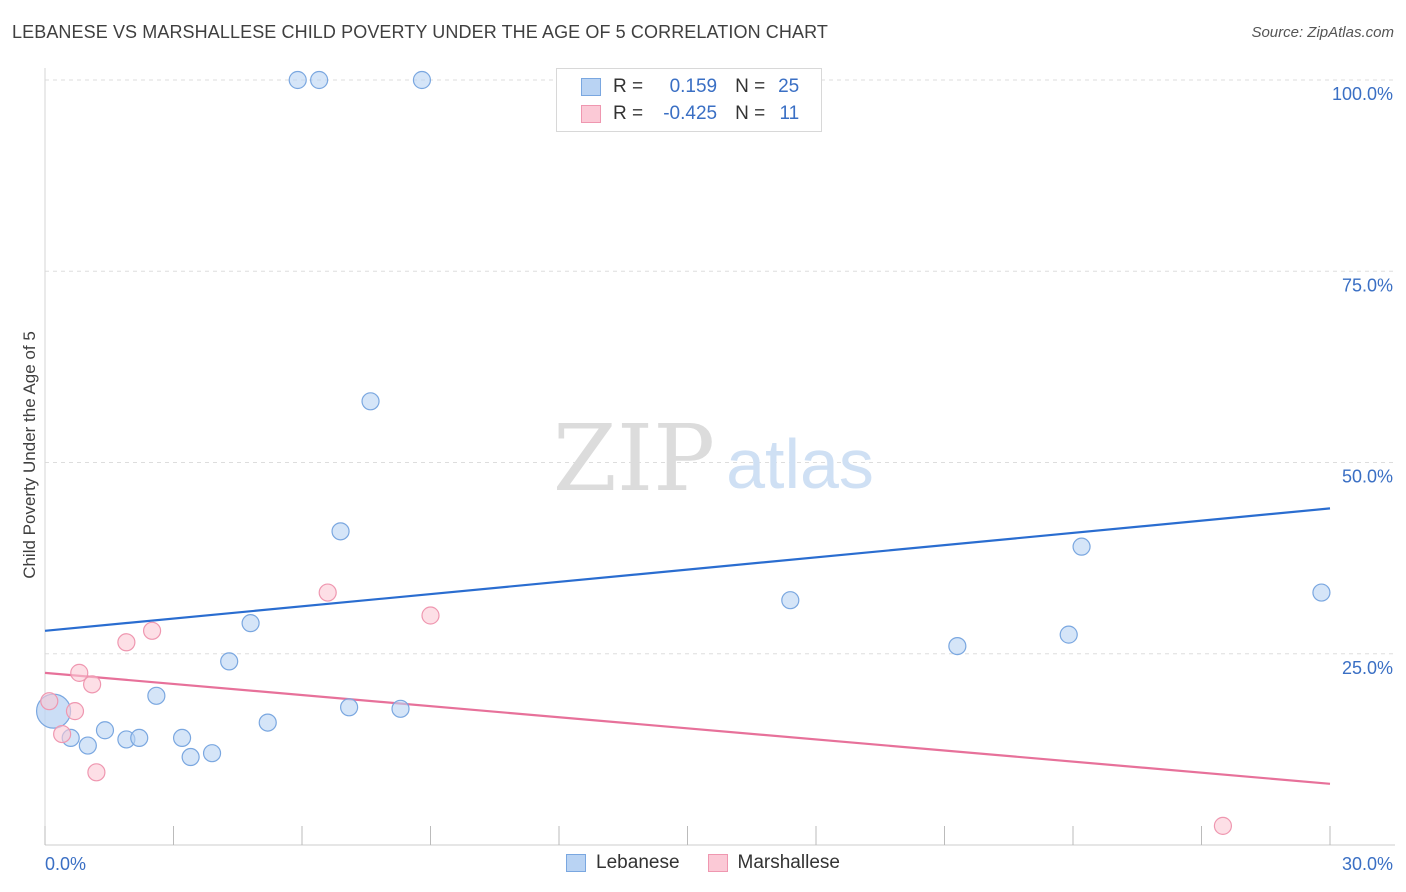 Image resolution: width=1406 pixels, height=892 pixels. What do you see at coordinates (576, 863) in the screenshot?
I see `lebanese-legend-swatch` at bounding box center [576, 863].